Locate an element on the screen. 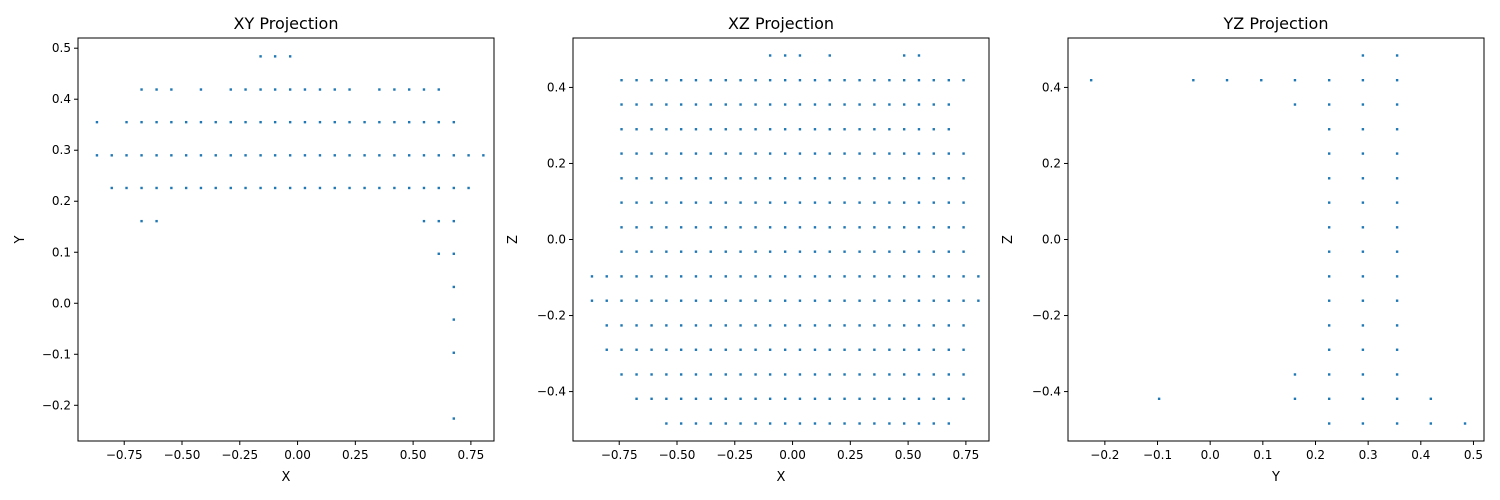 The width and height of the screenshot is (1500, 500). y-tick-label: −0.2 is located at coordinates (56, 405).